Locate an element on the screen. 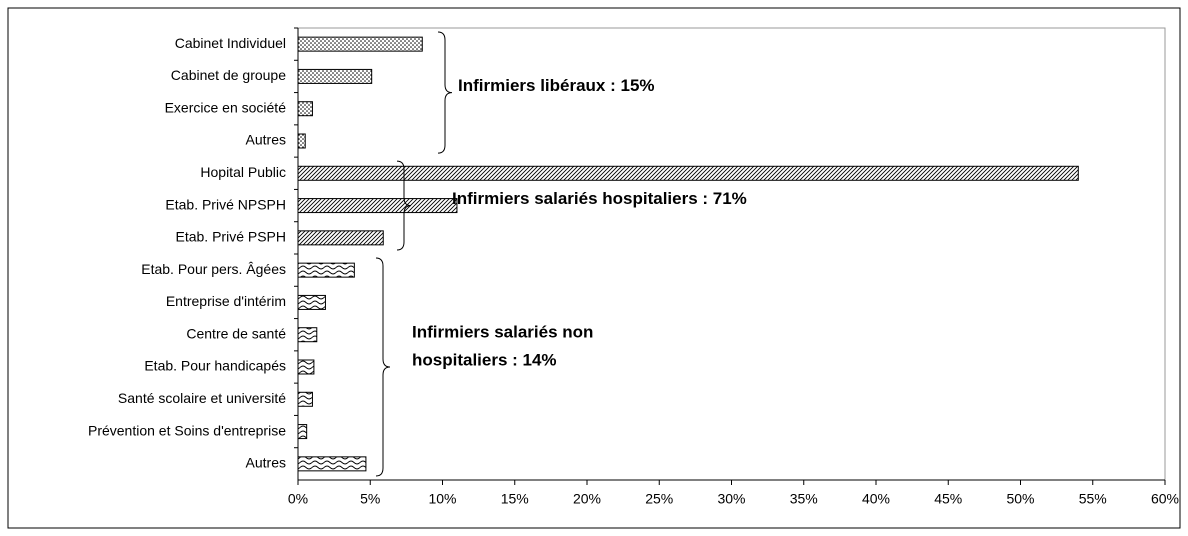 The width and height of the screenshot is (1188, 536). y-tick-label: Prévention et Soins d'entreprise is located at coordinates (187, 430).